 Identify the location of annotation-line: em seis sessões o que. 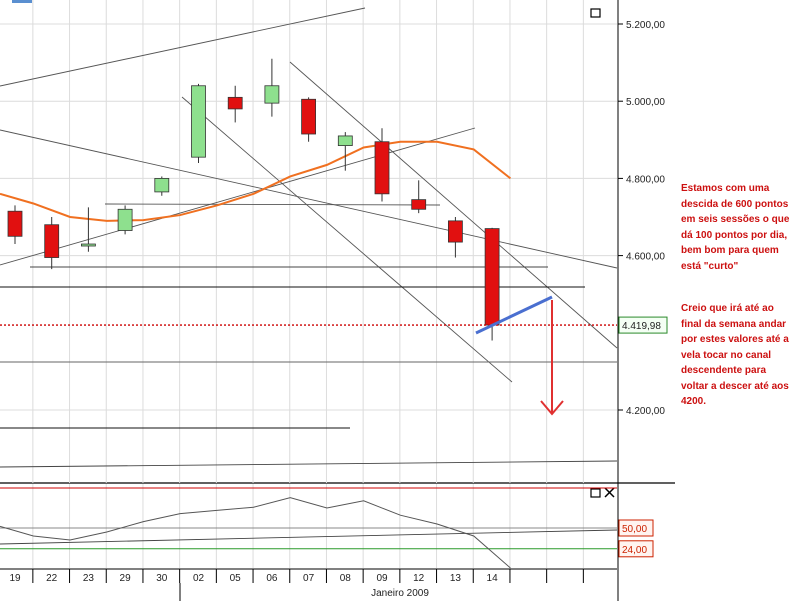
(735, 219).